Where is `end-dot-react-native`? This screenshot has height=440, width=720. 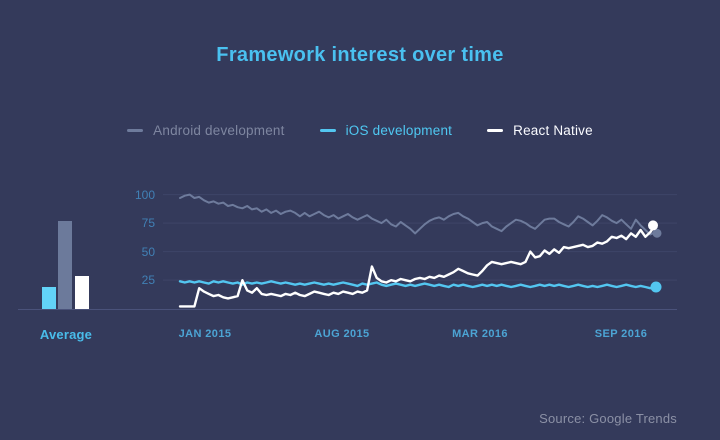 end-dot-react-native is located at coordinates (653, 225).